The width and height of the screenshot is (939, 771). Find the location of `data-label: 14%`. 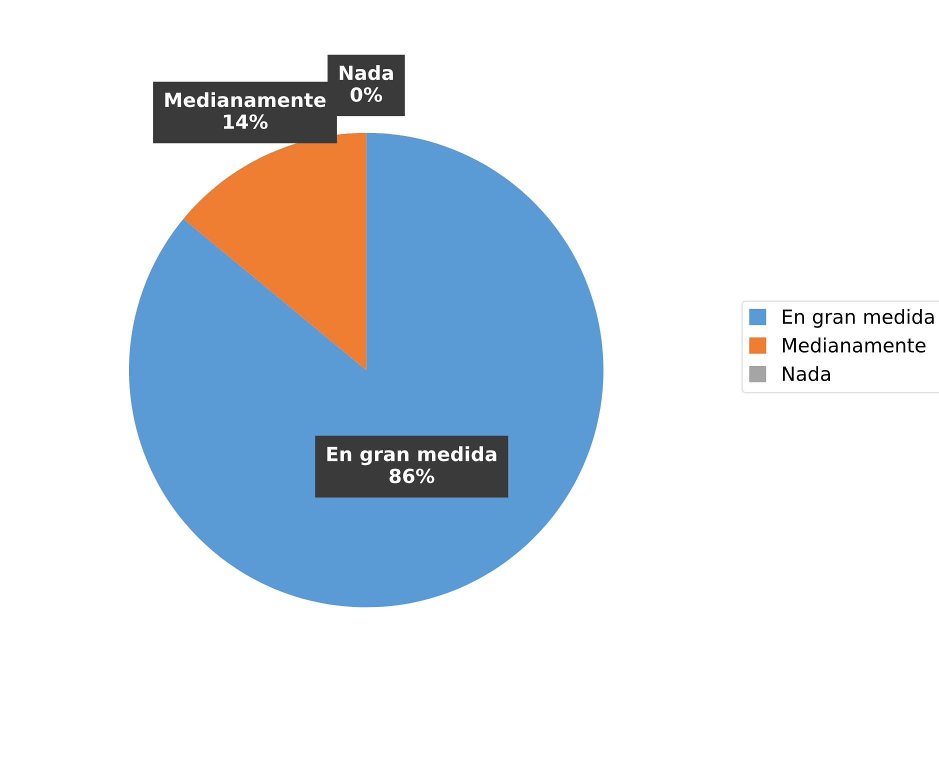

data-label: 14% is located at coordinates (246, 122).